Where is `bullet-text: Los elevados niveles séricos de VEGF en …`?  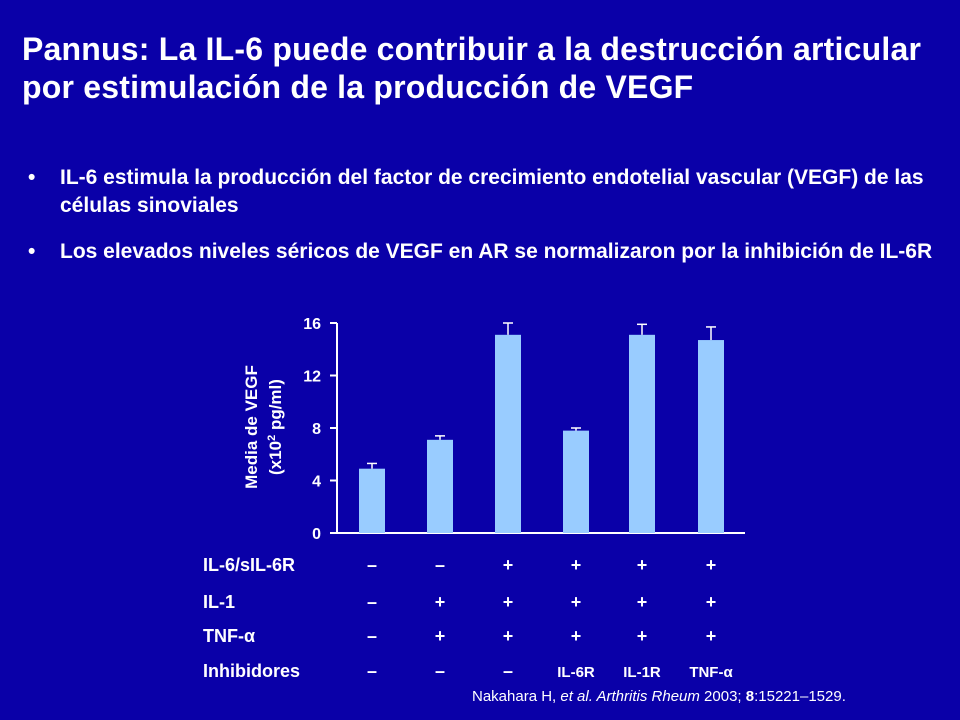
bullet-text: Los elevados niveles séricos de VEGF en … is located at coordinates (496, 251).